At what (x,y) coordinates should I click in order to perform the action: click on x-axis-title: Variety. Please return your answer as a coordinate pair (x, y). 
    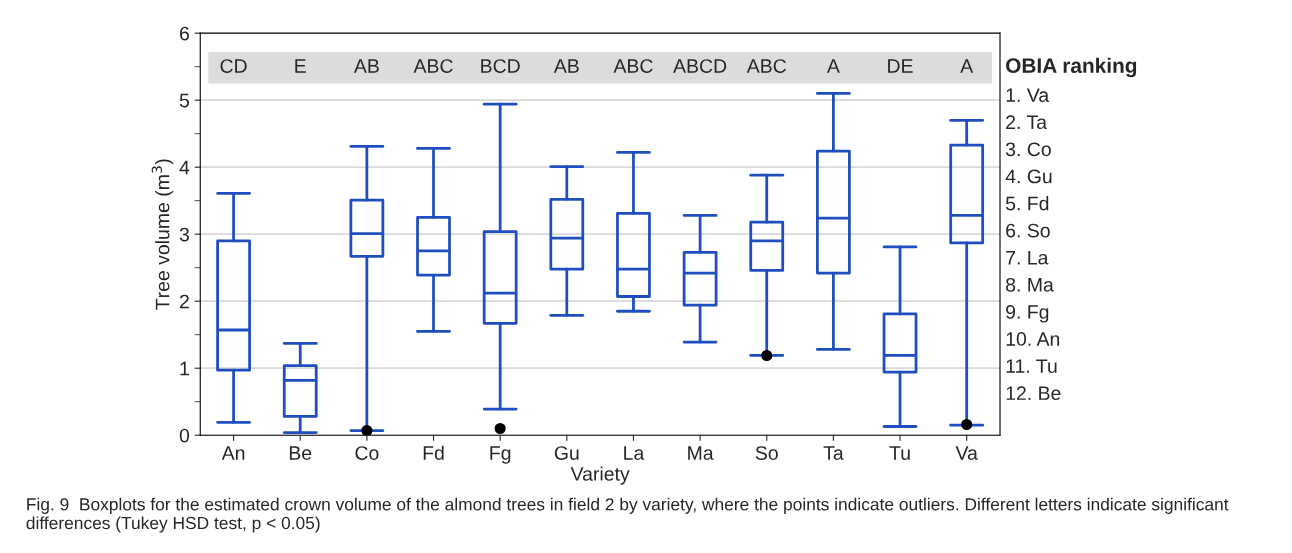
    Looking at the image, I should click on (600, 475).